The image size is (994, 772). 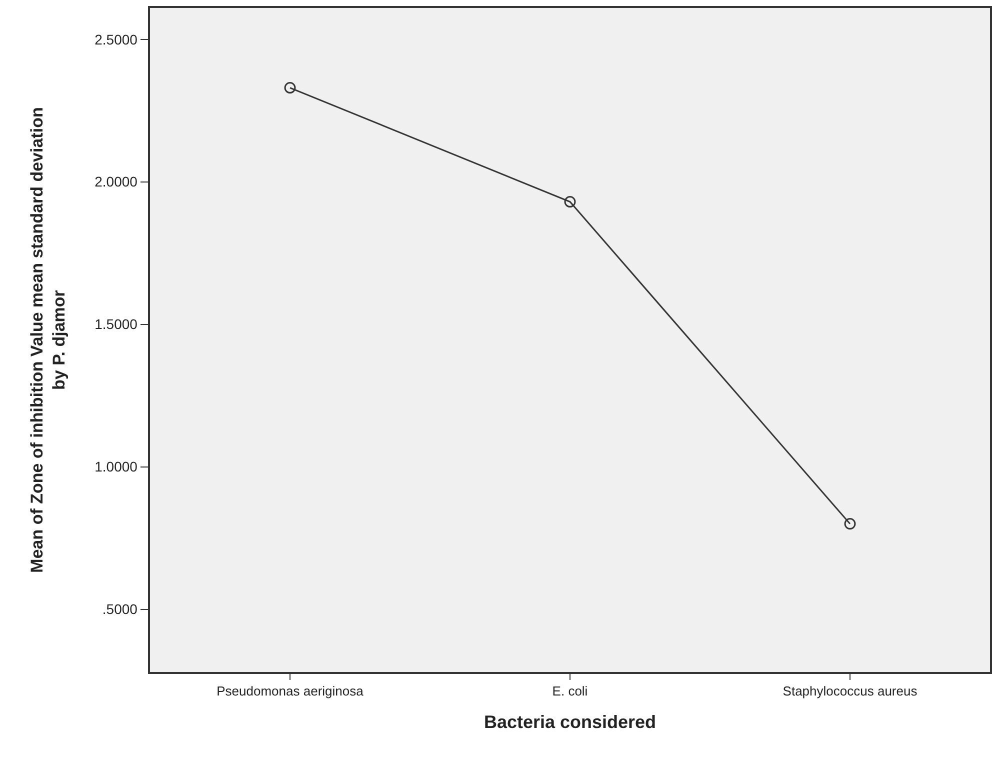 What do you see at coordinates (850, 690) in the screenshot?
I see `x-tick-label: Staphylococcus aureus` at bounding box center [850, 690].